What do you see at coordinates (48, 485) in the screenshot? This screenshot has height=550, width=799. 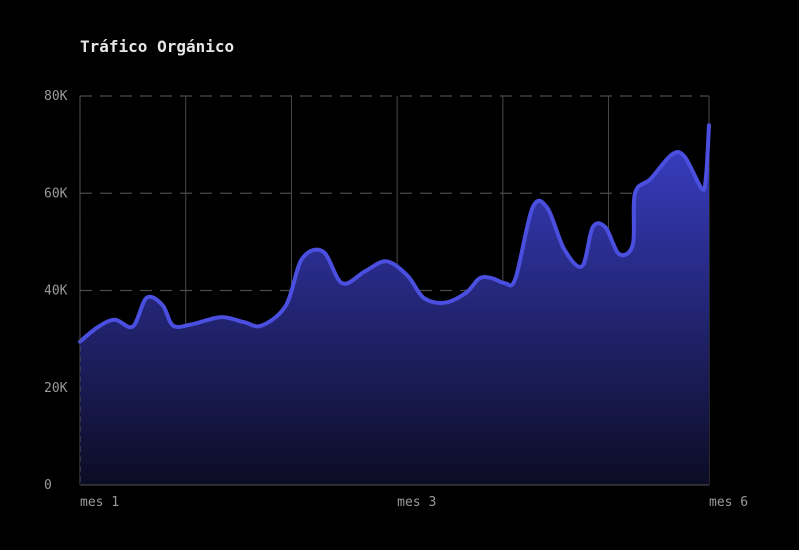 I see `y-tick-label: 0` at bounding box center [48, 485].